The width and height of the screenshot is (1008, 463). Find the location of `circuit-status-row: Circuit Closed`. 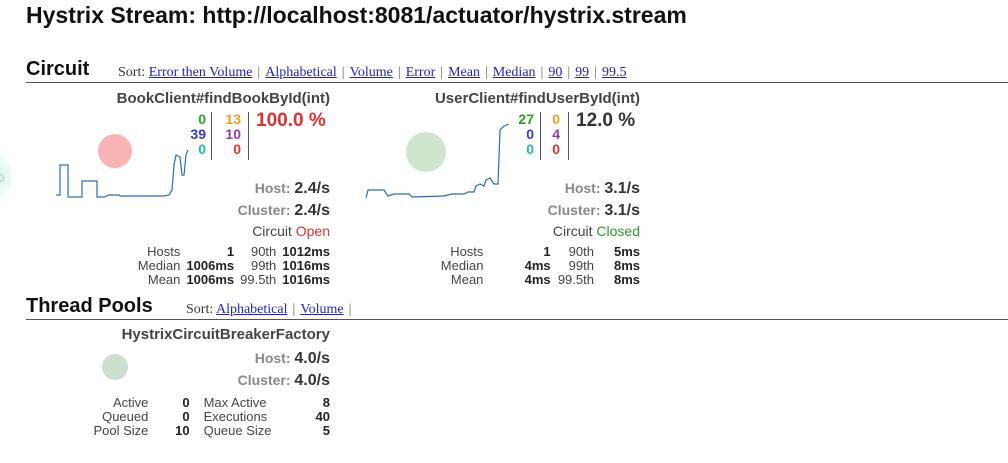

circuit-status-row: Circuit Closed is located at coordinates (596, 231).